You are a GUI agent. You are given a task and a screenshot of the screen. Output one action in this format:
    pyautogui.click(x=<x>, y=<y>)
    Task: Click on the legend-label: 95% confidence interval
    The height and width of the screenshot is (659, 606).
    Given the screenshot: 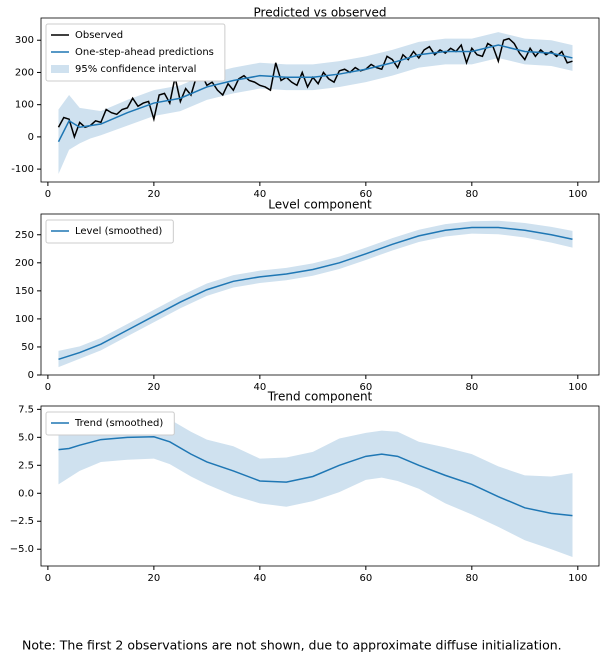 What is the action you would take?
    pyautogui.click(x=135, y=69)
    